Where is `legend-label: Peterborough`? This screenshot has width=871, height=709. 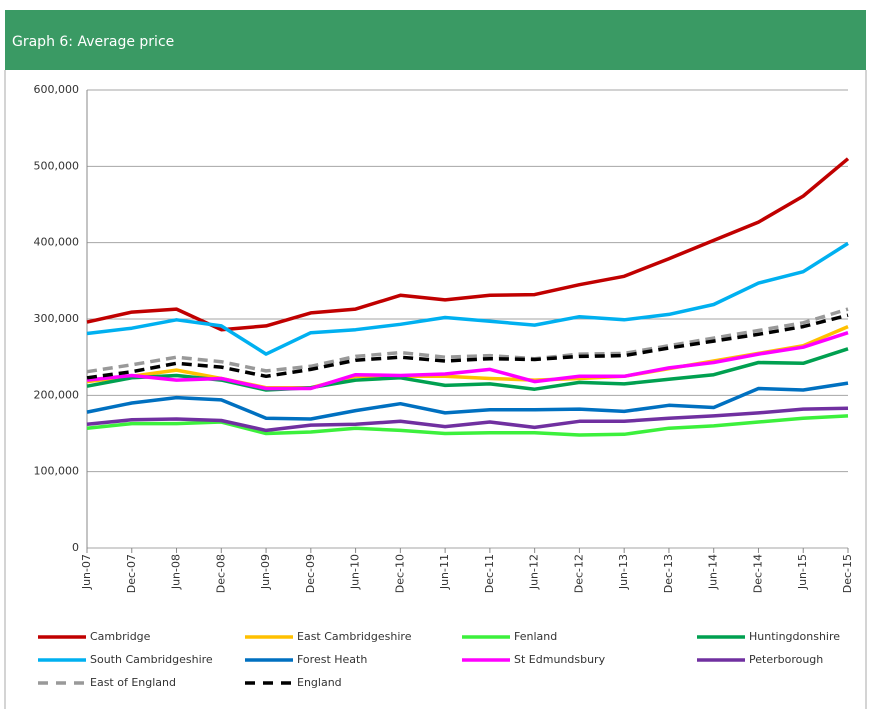
legend-label: Peterborough is located at coordinates (786, 659).